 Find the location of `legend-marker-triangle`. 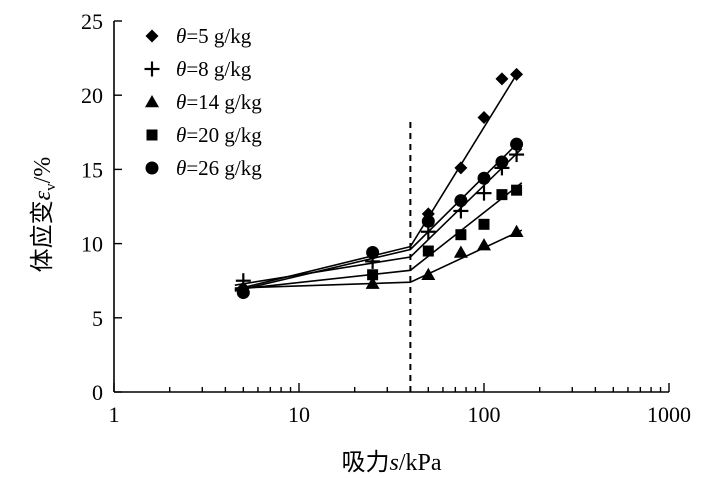

legend-marker-triangle is located at coordinates (152, 101).